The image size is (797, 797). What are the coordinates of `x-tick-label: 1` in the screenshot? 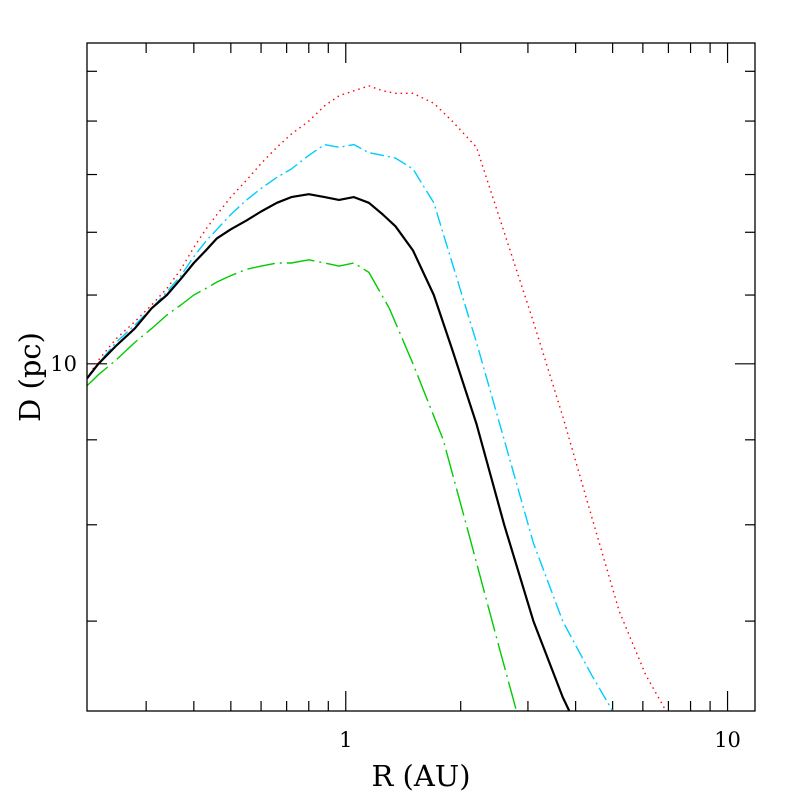 It's located at (345, 740).